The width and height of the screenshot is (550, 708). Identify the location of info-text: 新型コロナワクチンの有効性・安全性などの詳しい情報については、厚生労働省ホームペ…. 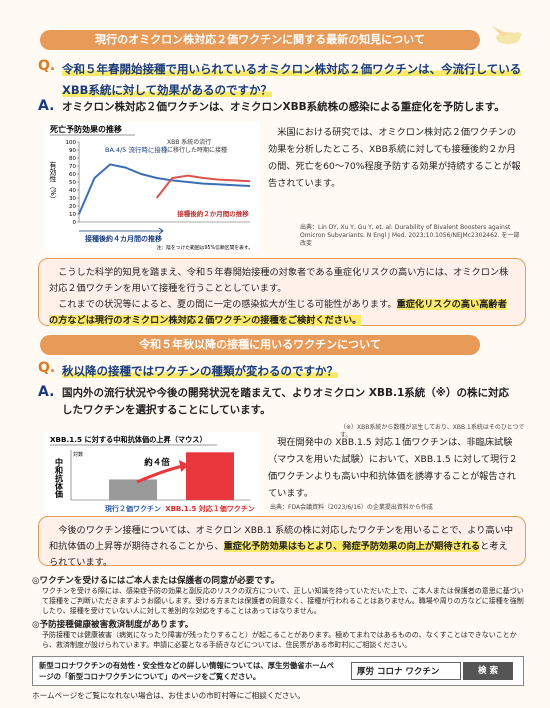
(187, 671).